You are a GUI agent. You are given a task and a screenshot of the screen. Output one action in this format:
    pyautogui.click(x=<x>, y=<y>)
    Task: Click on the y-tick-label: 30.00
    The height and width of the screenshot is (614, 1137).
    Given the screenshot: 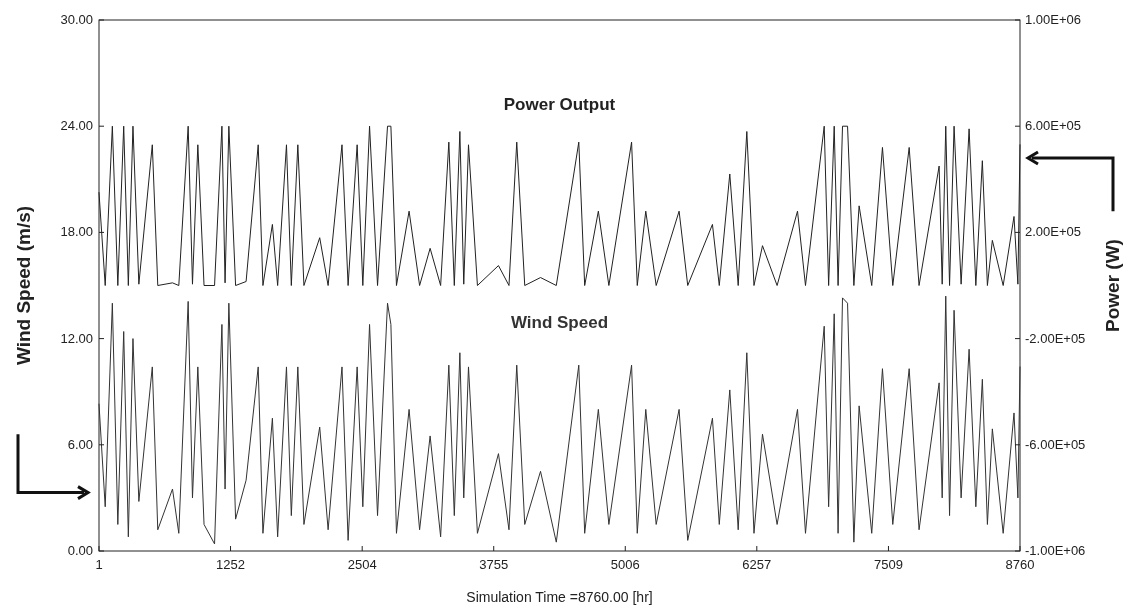 What is the action you would take?
    pyautogui.click(x=76, y=19)
    